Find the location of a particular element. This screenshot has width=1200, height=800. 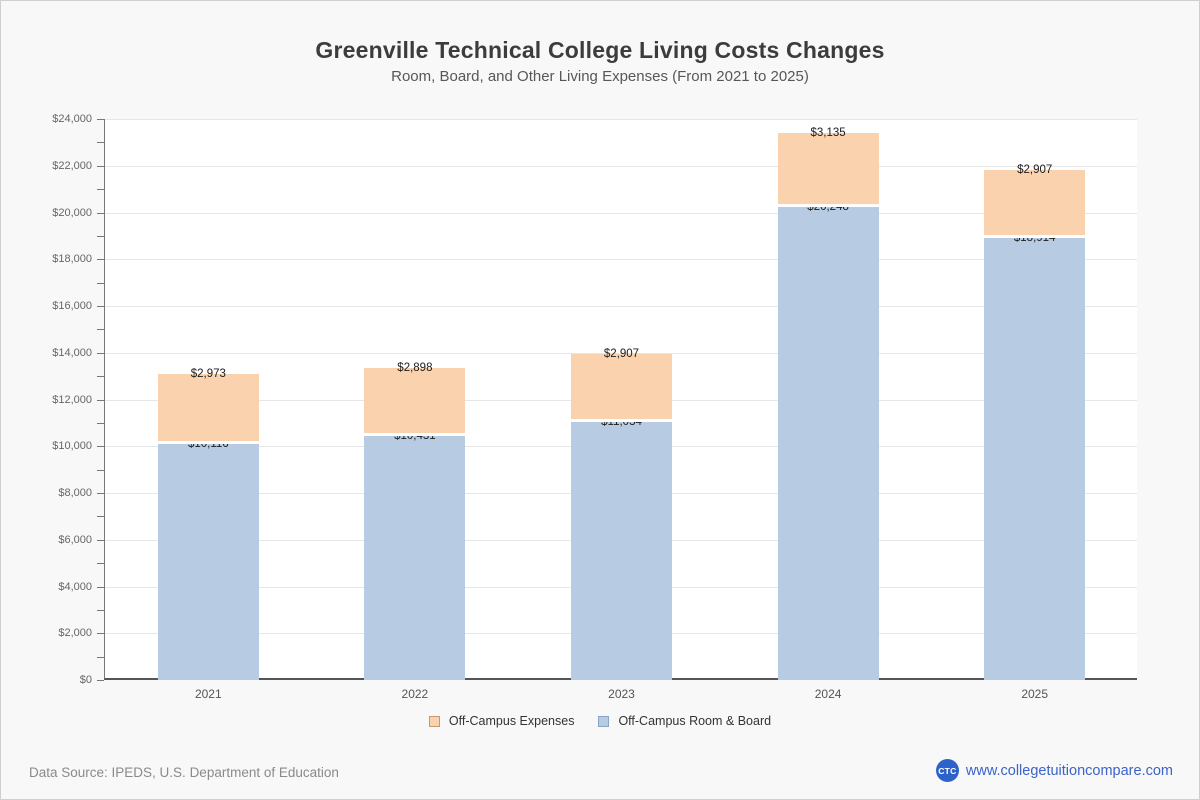

bar-value-label: $2,973 is located at coordinates (208, 374).